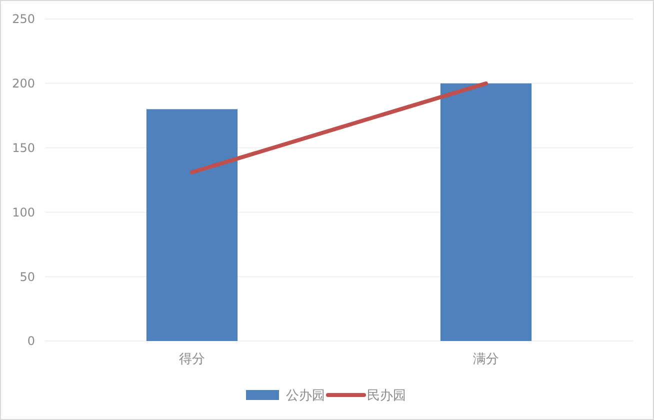 This screenshot has width=654, height=420. Describe the element at coordinates (305, 396) in the screenshot. I see `legend-label: 公办园` at that location.